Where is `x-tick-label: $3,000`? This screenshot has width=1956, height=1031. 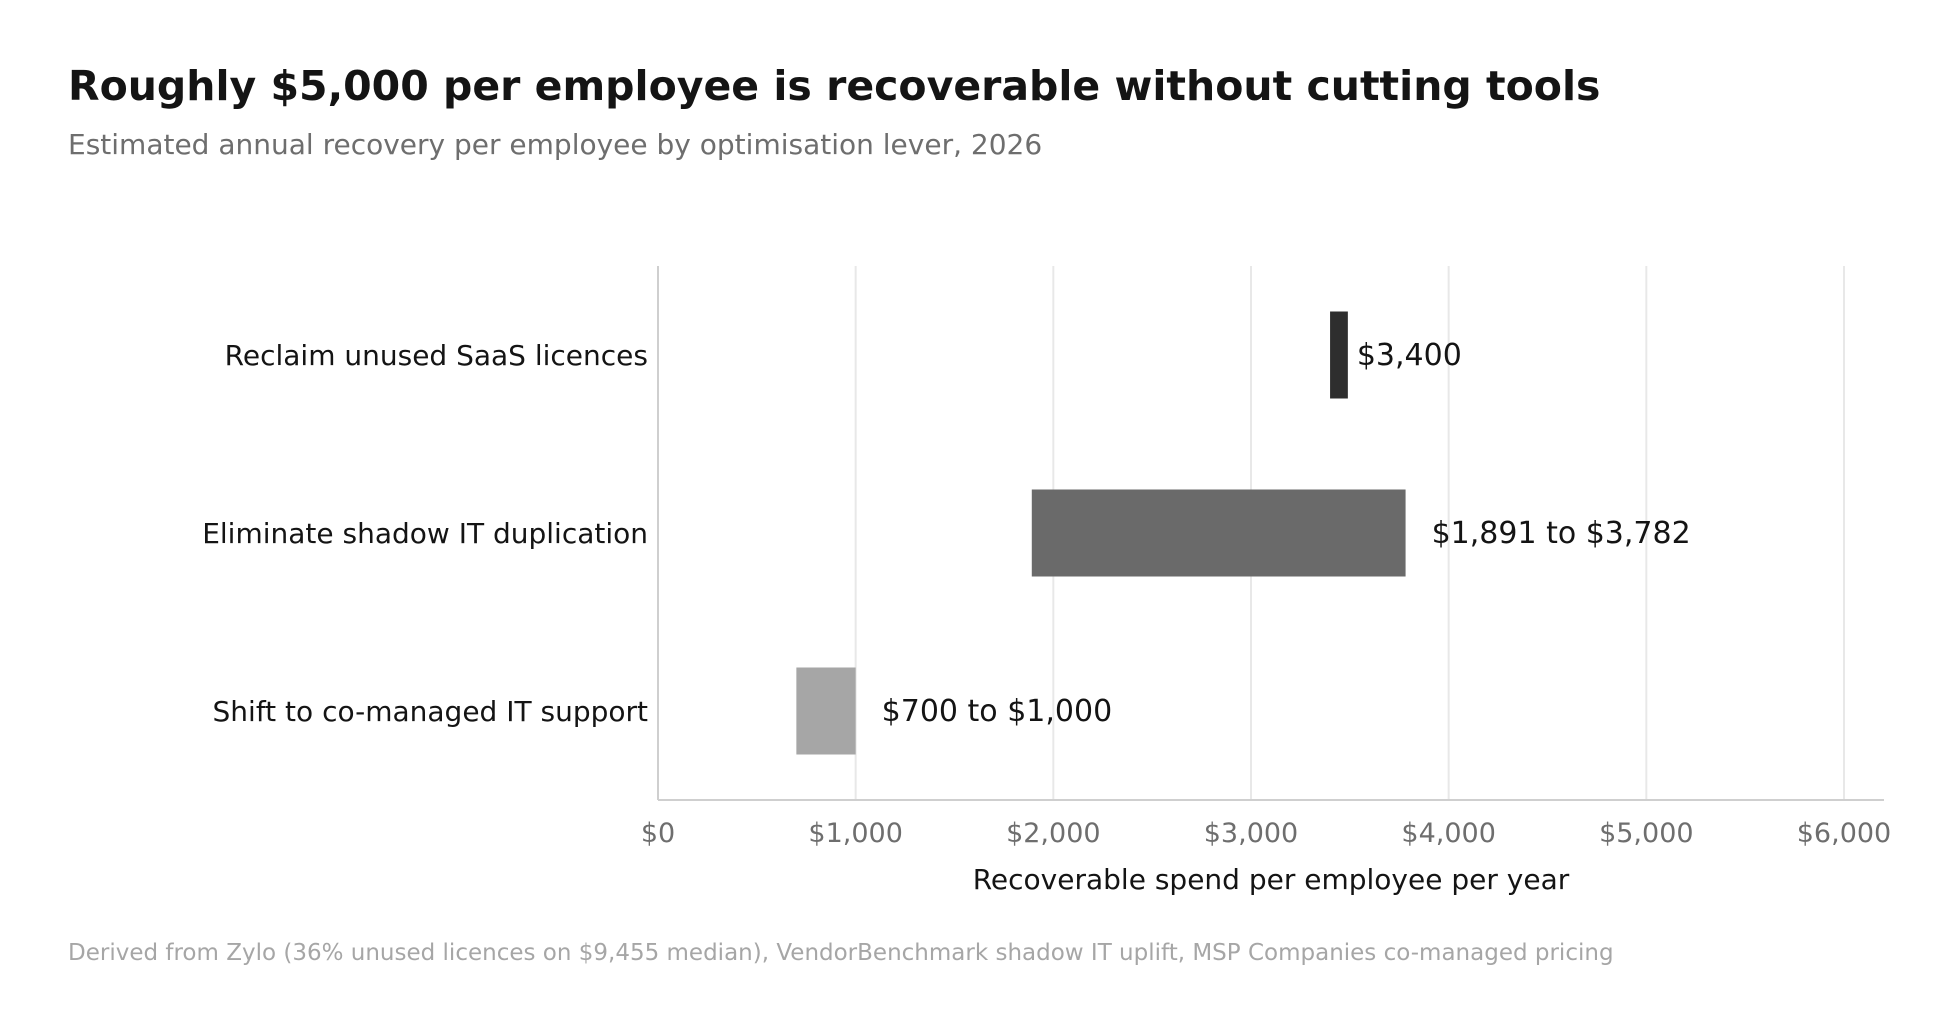 x-tick-label: $3,000 is located at coordinates (1251, 833).